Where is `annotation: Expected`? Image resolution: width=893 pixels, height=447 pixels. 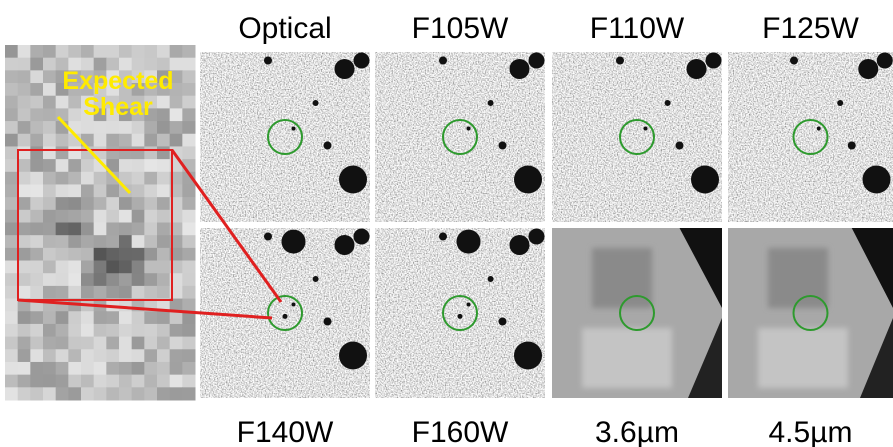 annotation: Expected is located at coordinates (117, 81).